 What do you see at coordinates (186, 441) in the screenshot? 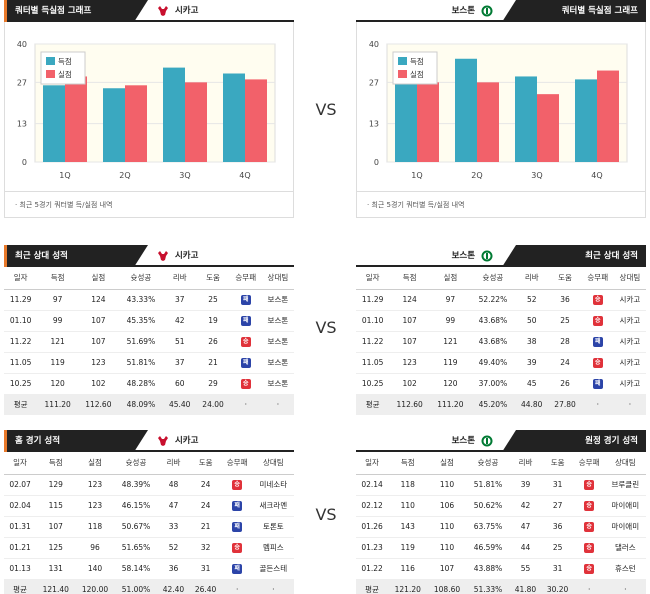
I see `left-venue-team-name: 시카고` at bounding box center [186, 441].